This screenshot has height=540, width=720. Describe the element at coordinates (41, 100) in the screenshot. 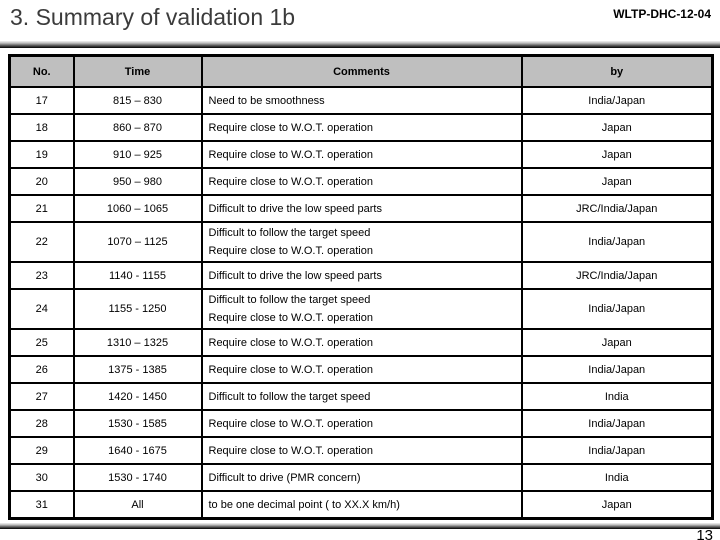

I see `cell-no: 17` at that location.